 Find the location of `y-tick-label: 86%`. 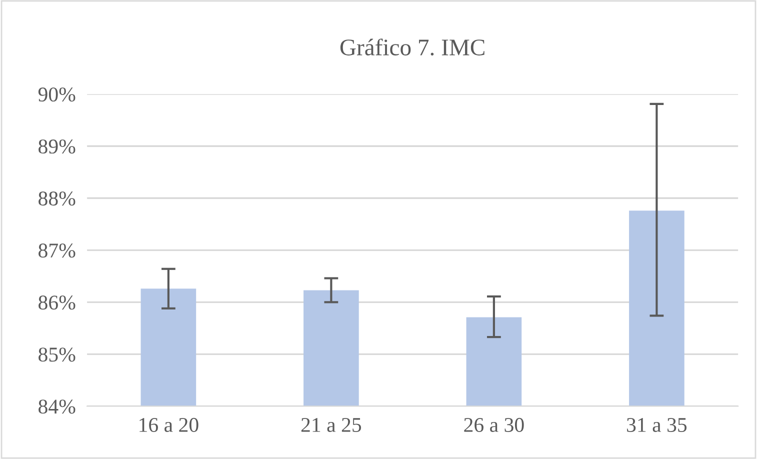

y-tick-label: 86% is located at coordinates (57, 303).